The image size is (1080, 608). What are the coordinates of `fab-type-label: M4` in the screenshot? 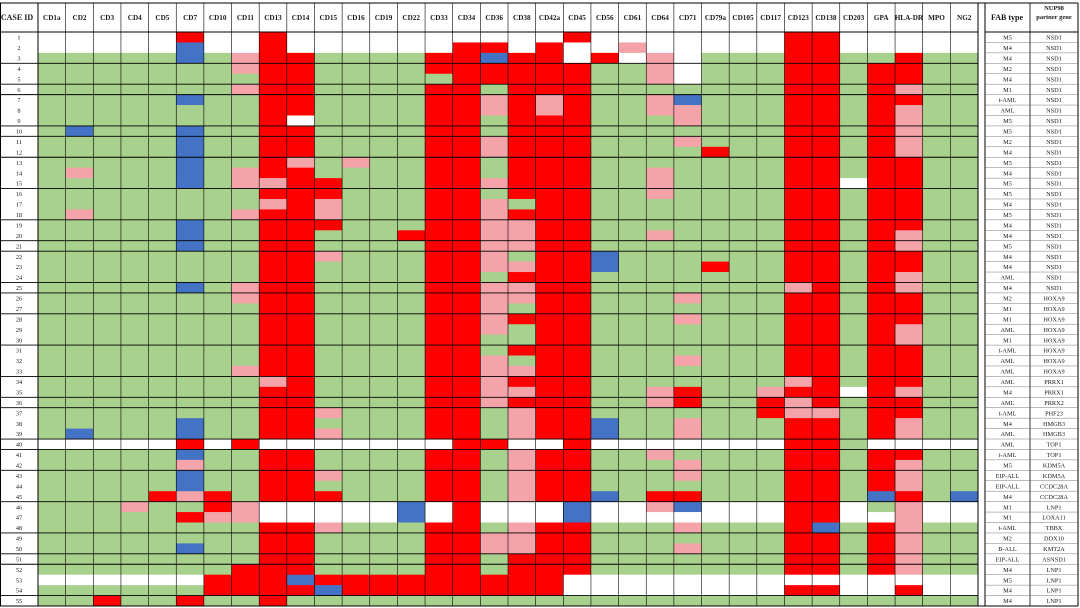 It's located at (1008, 152).